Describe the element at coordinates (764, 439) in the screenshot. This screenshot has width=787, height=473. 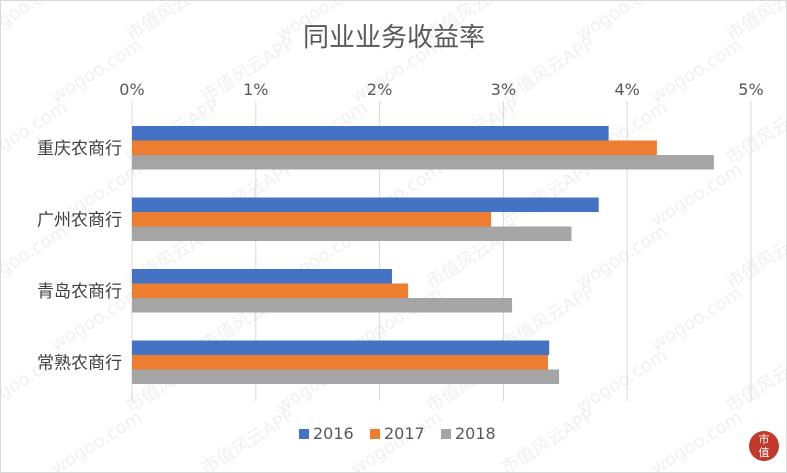
I see `logo-char-1: 市` at that location.